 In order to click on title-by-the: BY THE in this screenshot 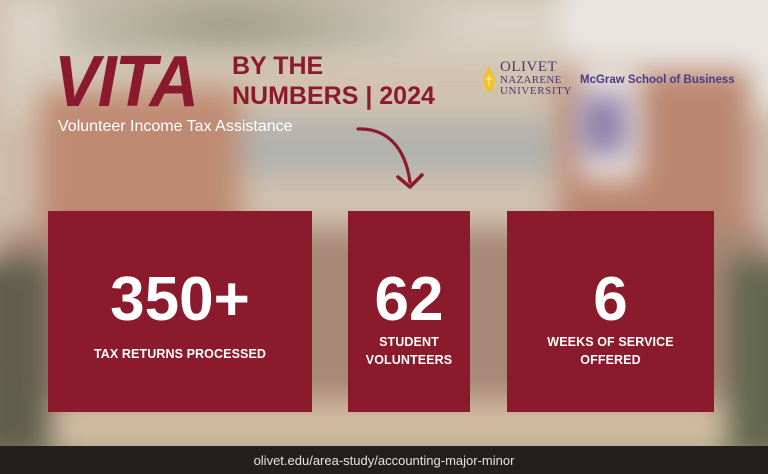, I will do `click(278, 66)`.